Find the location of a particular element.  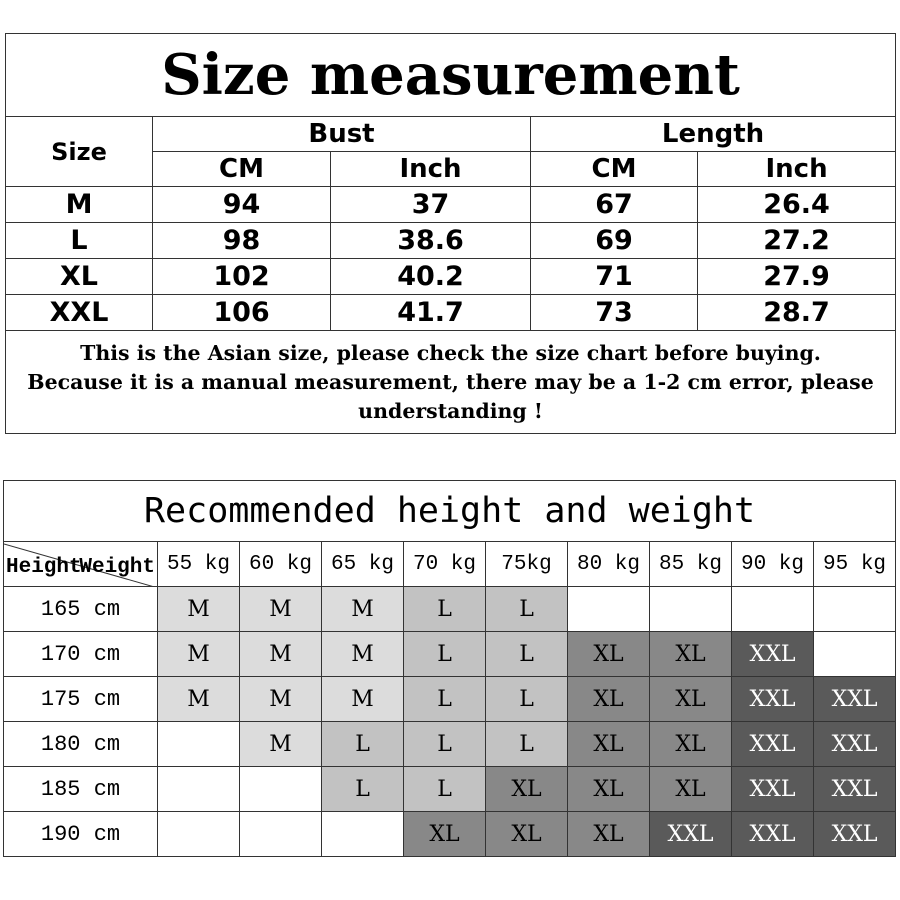

bust-cm-cell: 106 is located at coordinates (241, 312).